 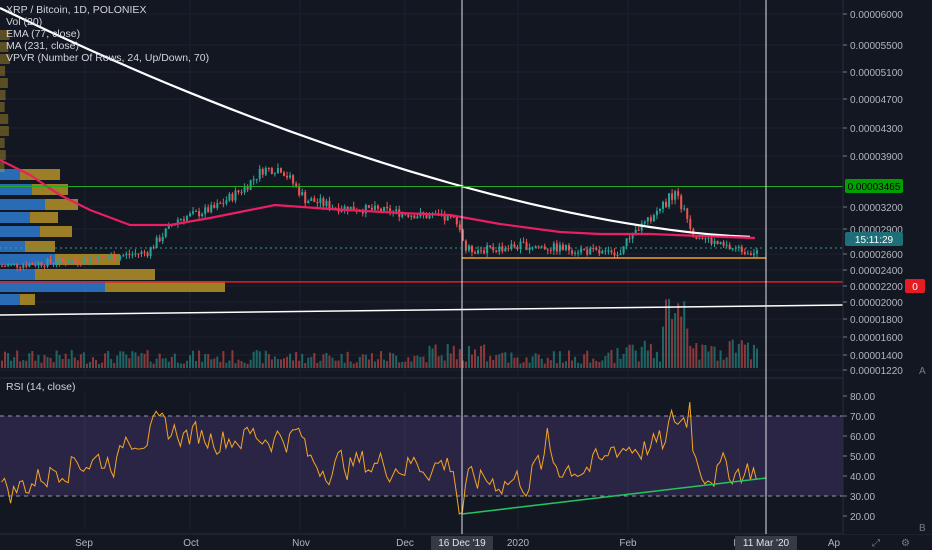 What do you see at coordinates (41, 387) in the screenshot?
I see `rsi-legend: RSI (14, close)` at bounding box center [41, 387].